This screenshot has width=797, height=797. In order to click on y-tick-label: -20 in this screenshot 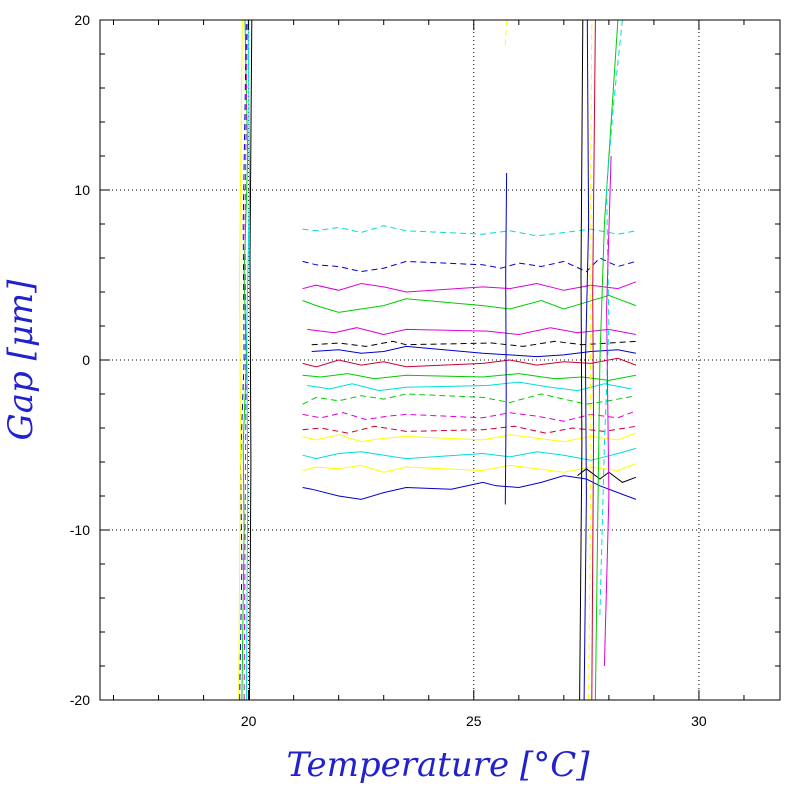, I will do `click(80, 700)`.